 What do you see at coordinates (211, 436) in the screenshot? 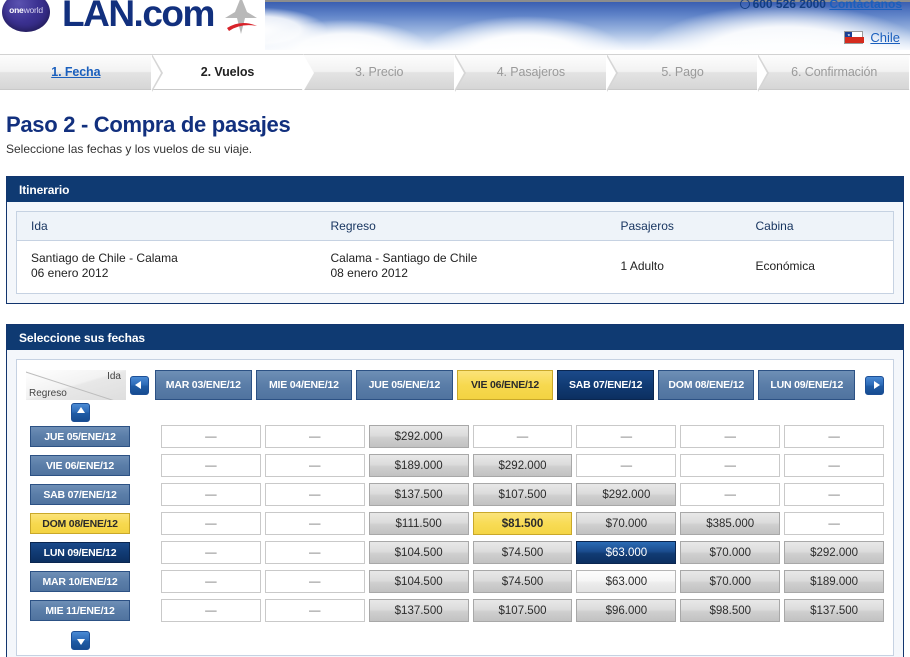
I see `fare-cell-0-0: —` at bounding box center [211, 436].